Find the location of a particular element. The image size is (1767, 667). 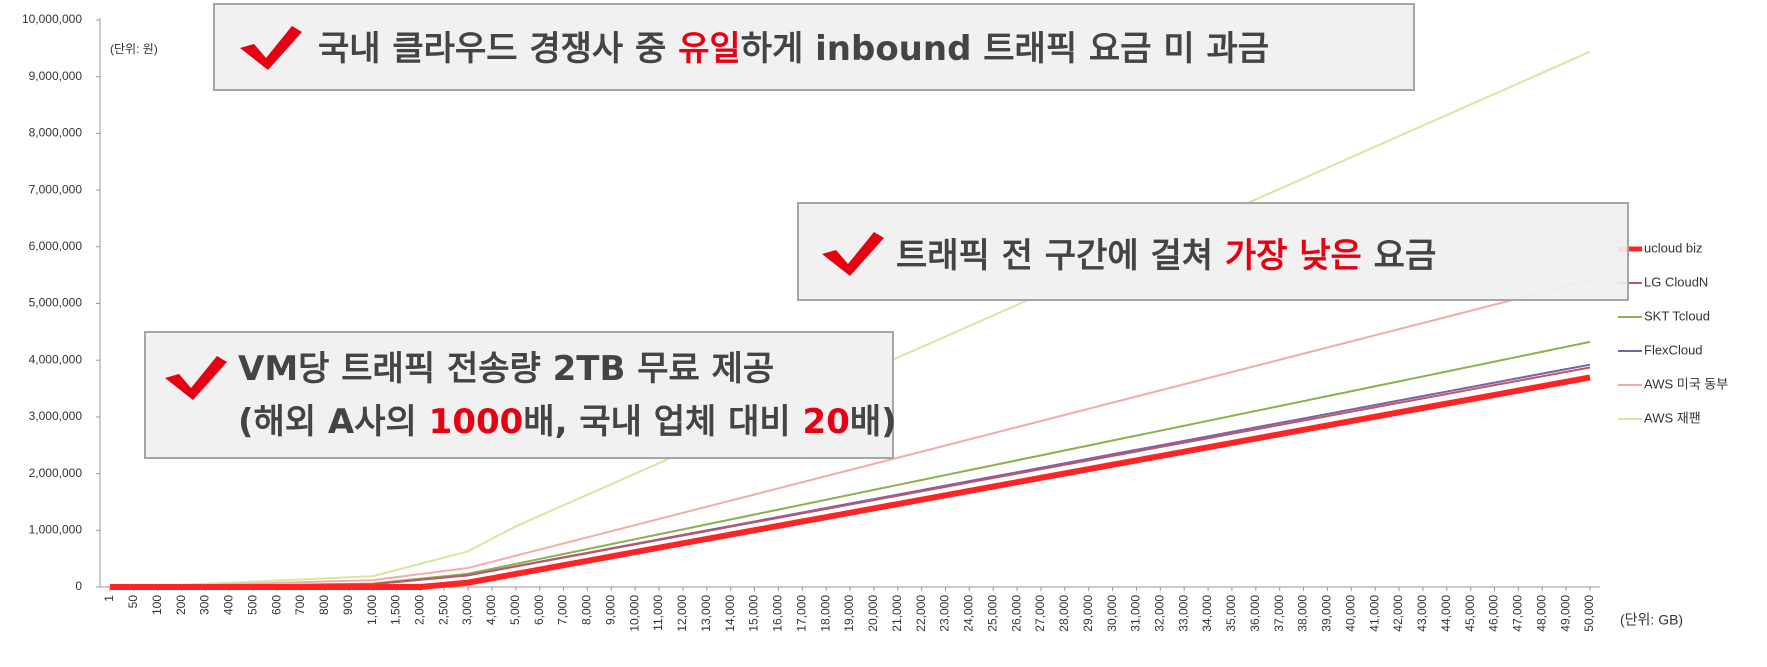

annotation-text: 국내 클라우드 경쟁사 중 유일하게 inbound 트래픽 요금 미 과금 is located at coordinates (793, 49).